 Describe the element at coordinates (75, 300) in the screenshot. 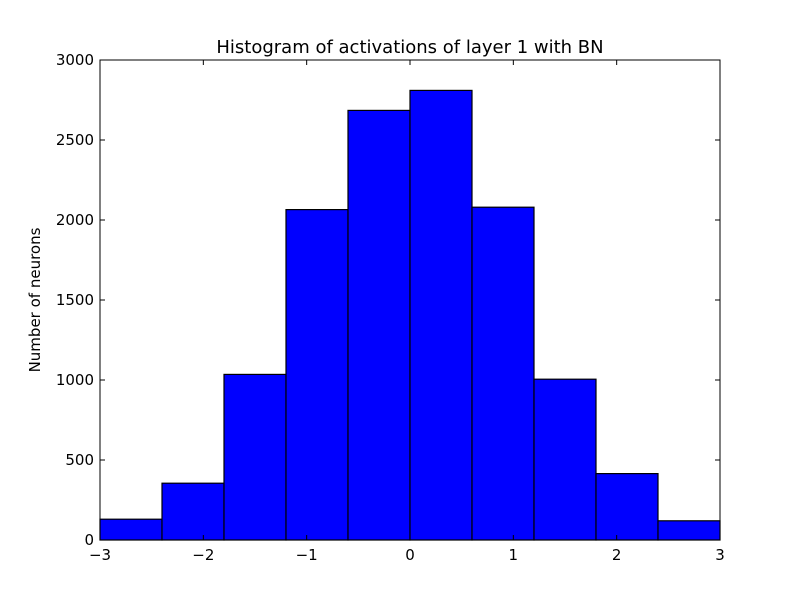

I see `y-tick-label: 1500` at that location.